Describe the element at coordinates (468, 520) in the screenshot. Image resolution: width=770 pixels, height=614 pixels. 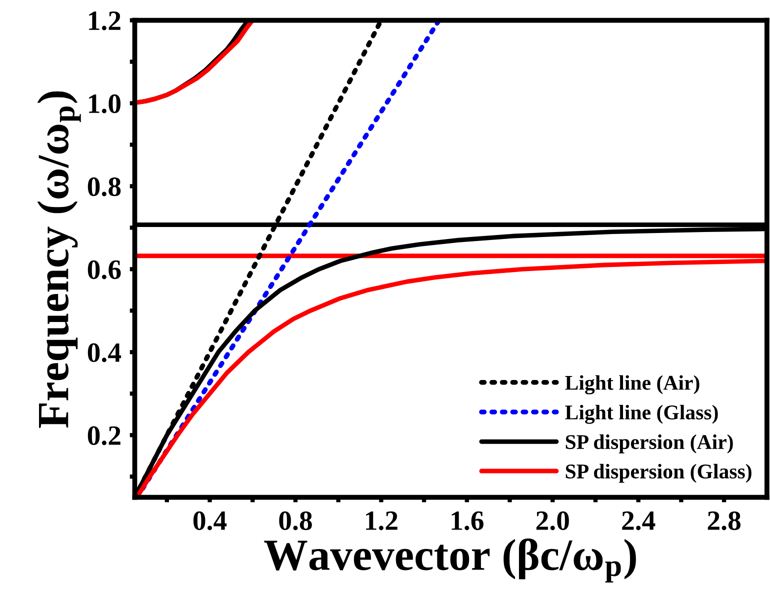
I see `x-tick-label: 1.6` at that location.